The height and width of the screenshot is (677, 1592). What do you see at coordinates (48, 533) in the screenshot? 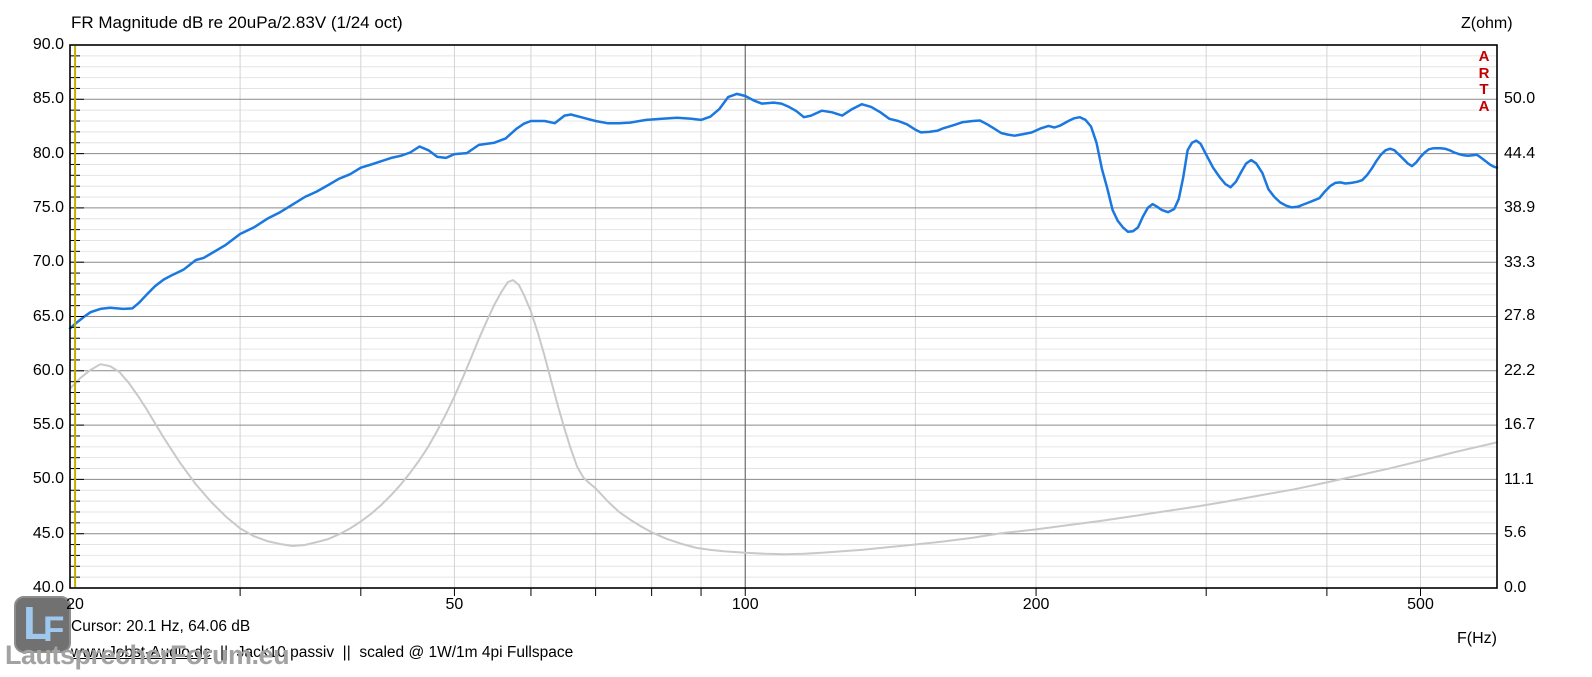
I see `y-axis-label-left: 45.0` at bounding box center [48, 533].